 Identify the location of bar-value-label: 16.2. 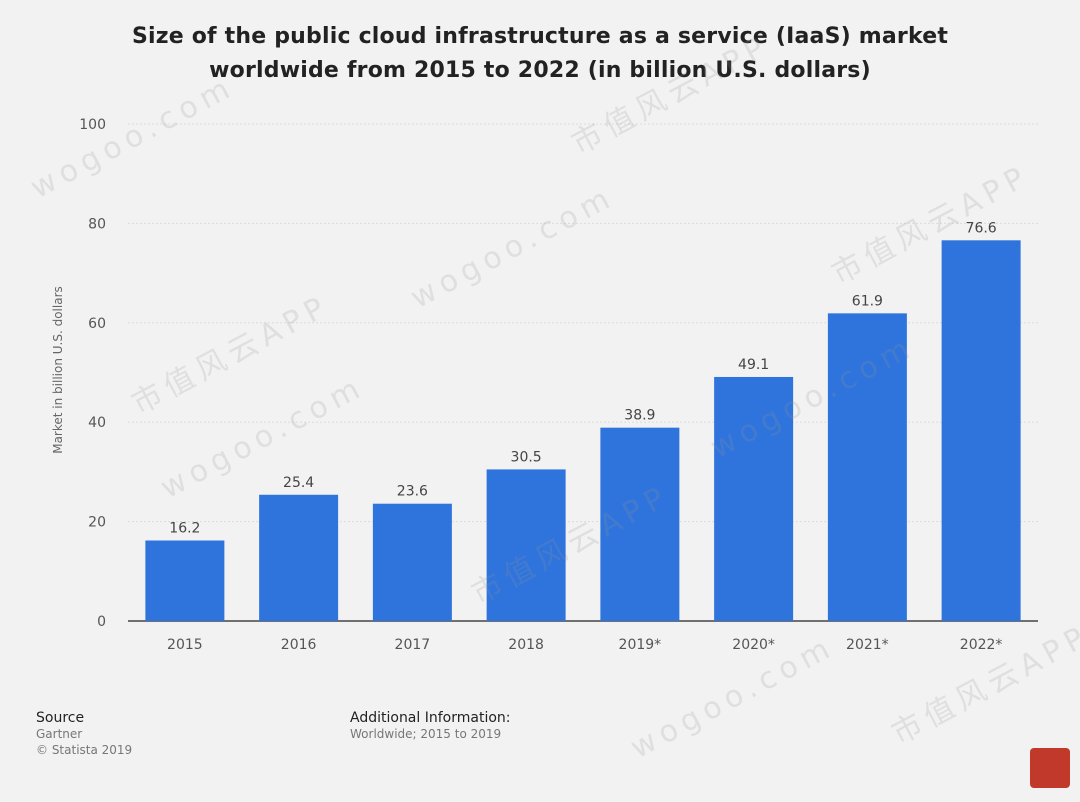
(184, 528).